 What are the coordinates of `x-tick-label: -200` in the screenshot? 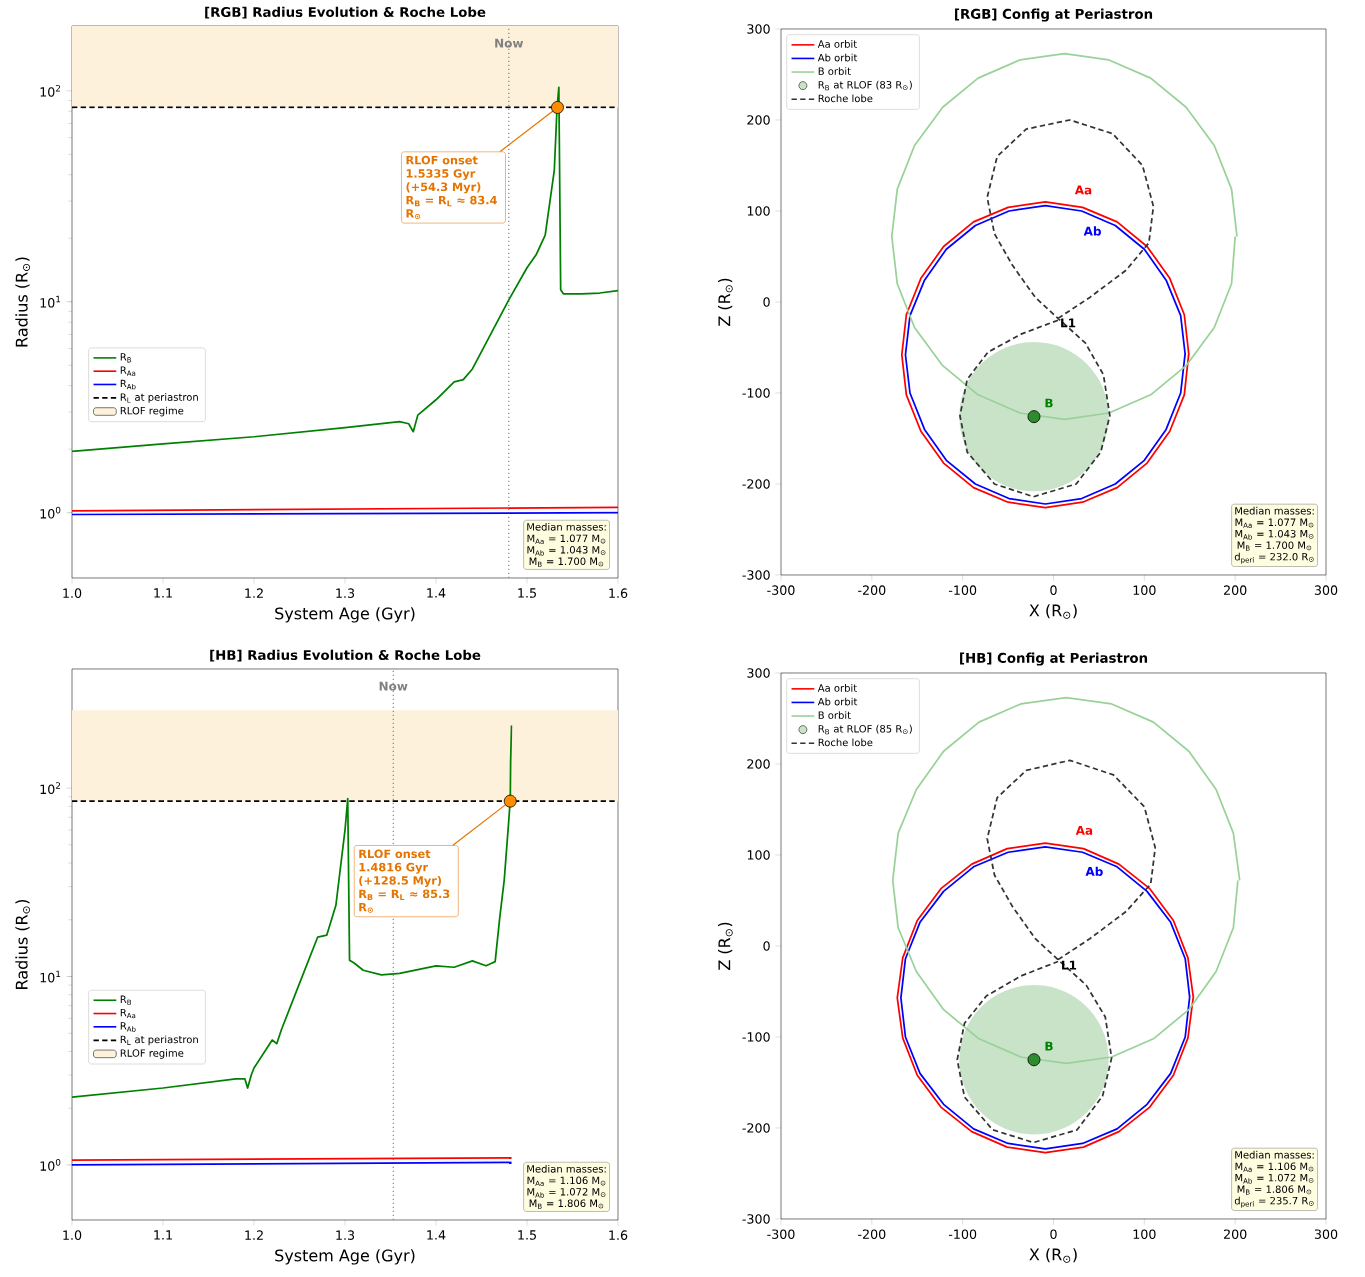 It's located at (872, 1234).